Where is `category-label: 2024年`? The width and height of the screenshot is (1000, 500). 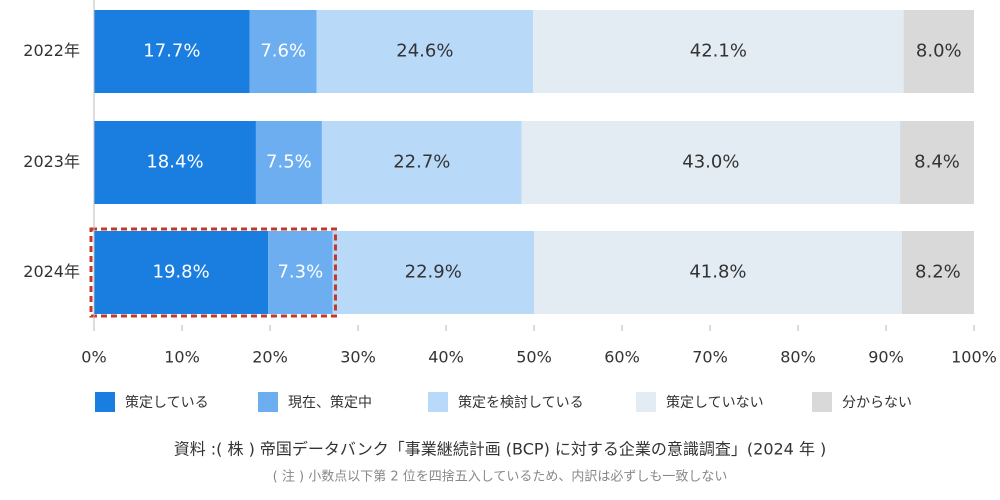 category-label: 2024年 is located at coordinates (51, 271).